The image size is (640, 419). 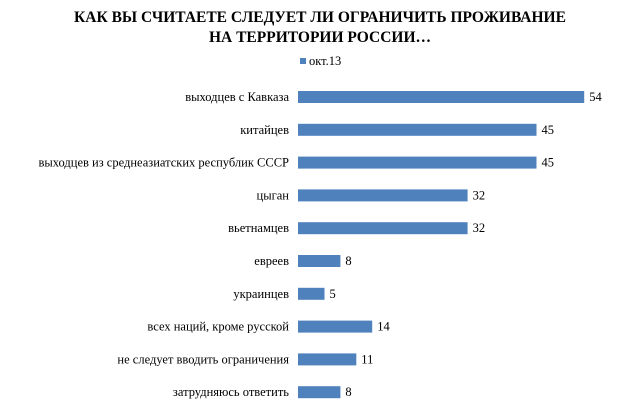 What do you see at coordinates (237, 97) in the screenshot?
I see `category-label: выходцев с Кавказа` at bounding box center [237, 97].